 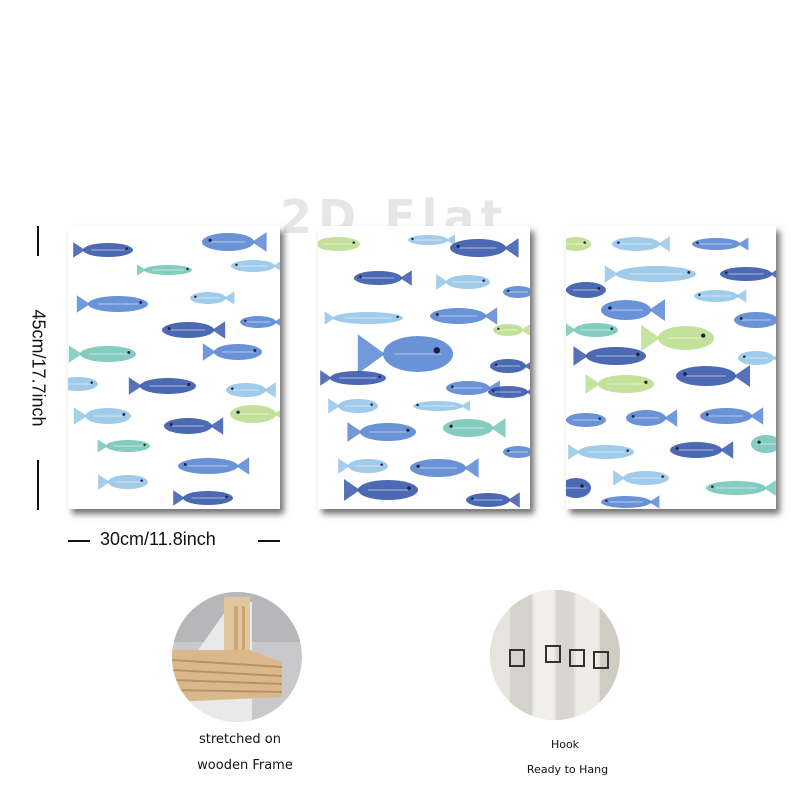 I want to click on height-dimension-label: 45cm/17.7inch, so click(x=38, y=368).